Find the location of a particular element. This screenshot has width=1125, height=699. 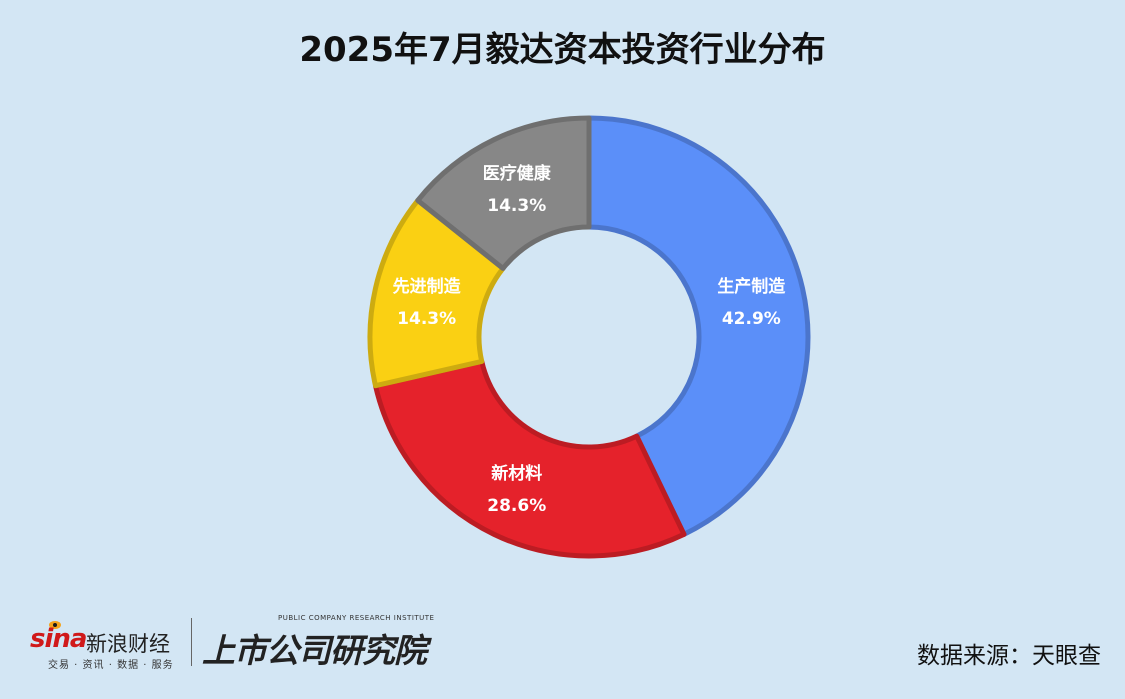

institute-chinese-name: 上市公司研究院 is located at coordinates (314, 650).